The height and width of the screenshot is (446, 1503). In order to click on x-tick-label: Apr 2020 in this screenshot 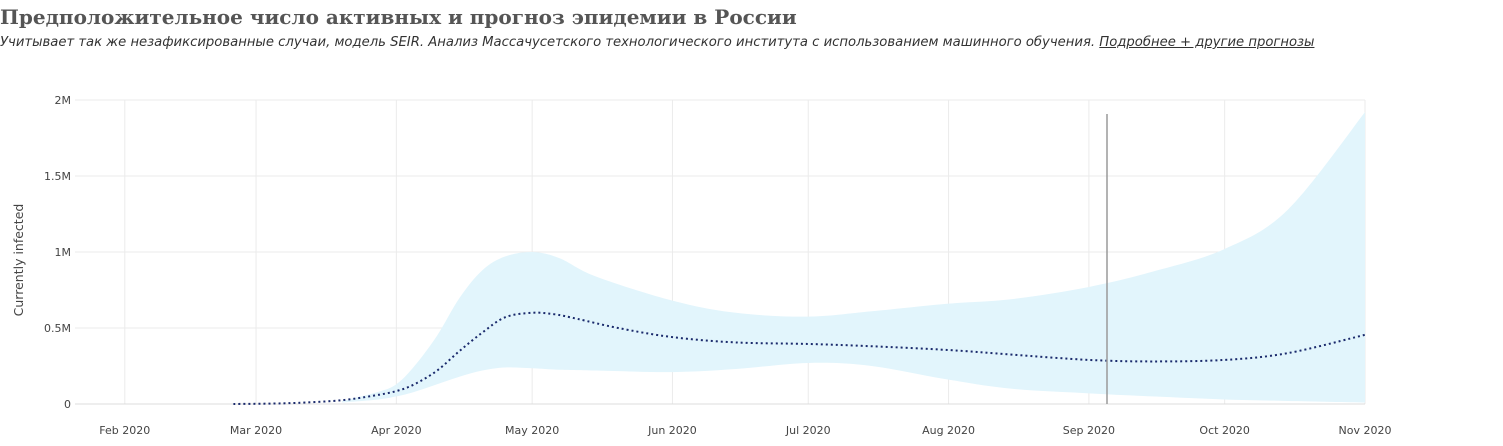, I will do `click(396, 430)`.